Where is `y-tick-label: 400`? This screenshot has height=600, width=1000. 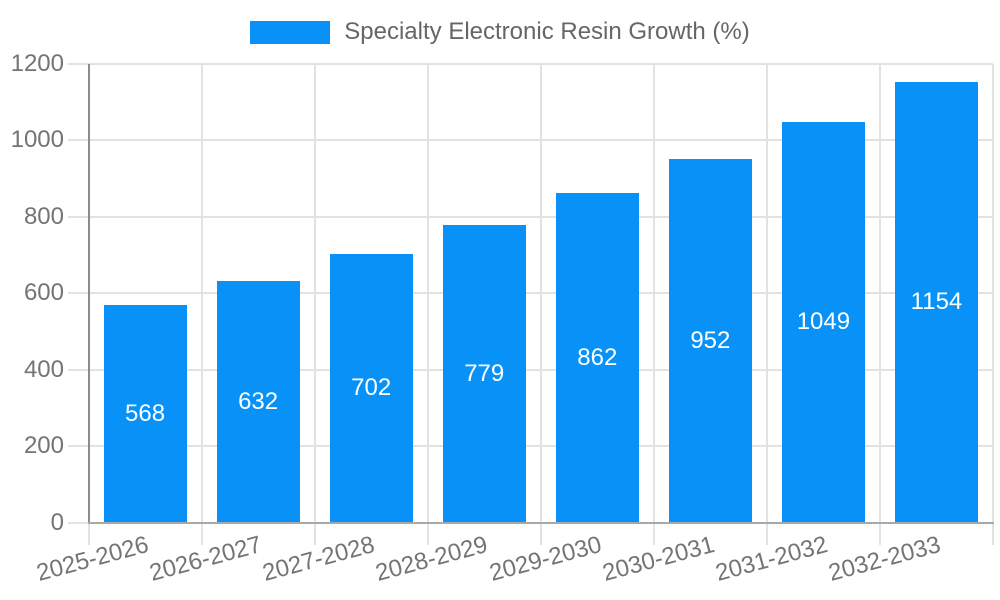
y-tick-label: 400 is located at coordinates (43, 369).